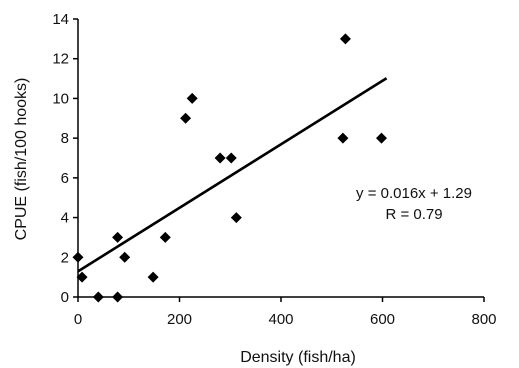  I want to click on x-tick-label: 0, so click(78, 319).